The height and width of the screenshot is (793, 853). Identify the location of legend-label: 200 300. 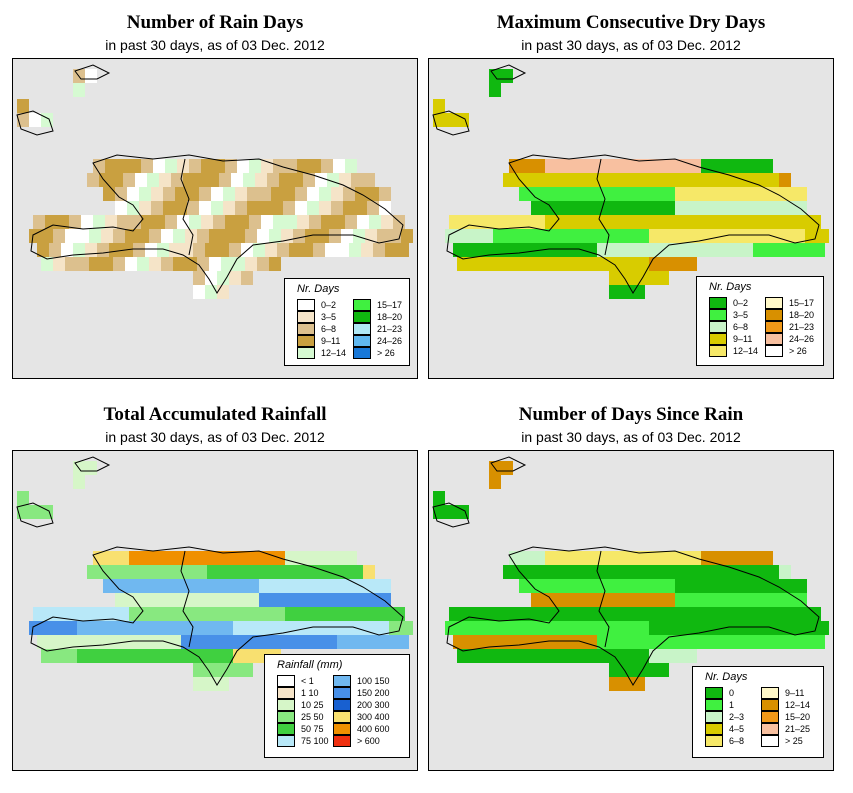
(373, 705).